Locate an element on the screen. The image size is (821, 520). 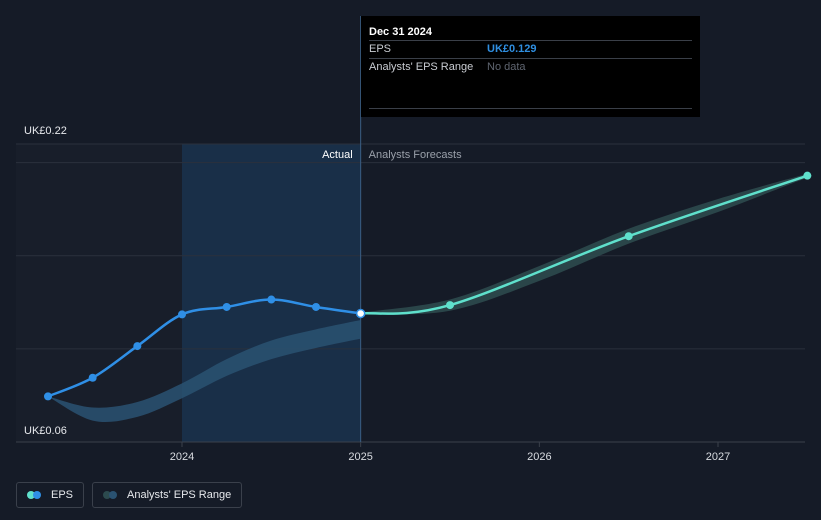
legend: EPS Analysts' EPS Range is located at coordinates (129, 495).